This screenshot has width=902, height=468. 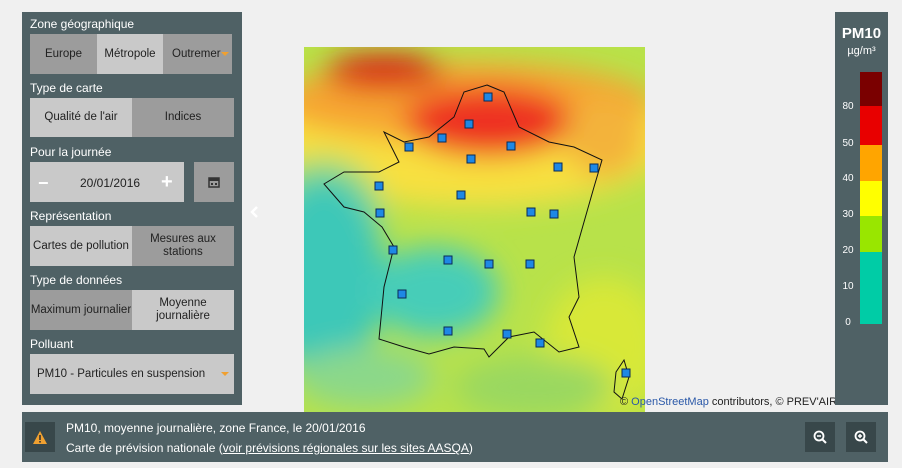 I want to click on section-label: Pour la journée, so click(x=71, y=152).